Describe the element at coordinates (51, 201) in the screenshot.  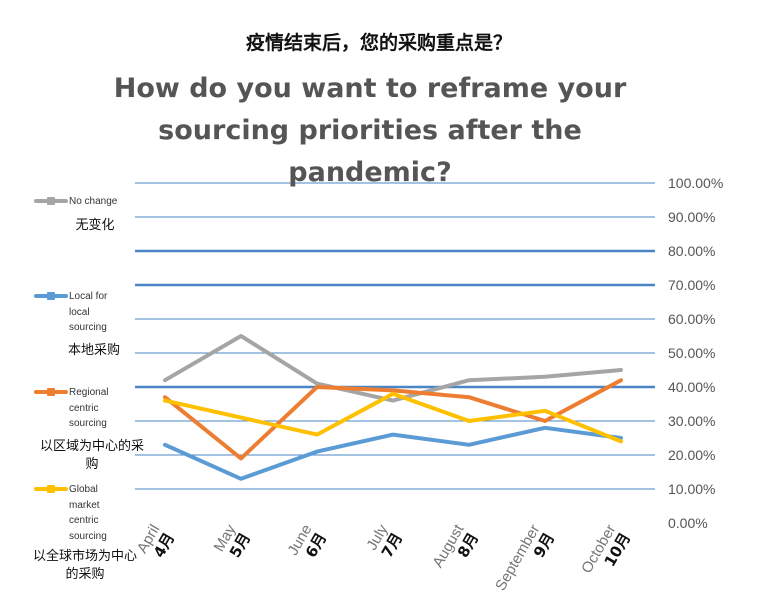
I see `legend-swatch-no-change` at that location.